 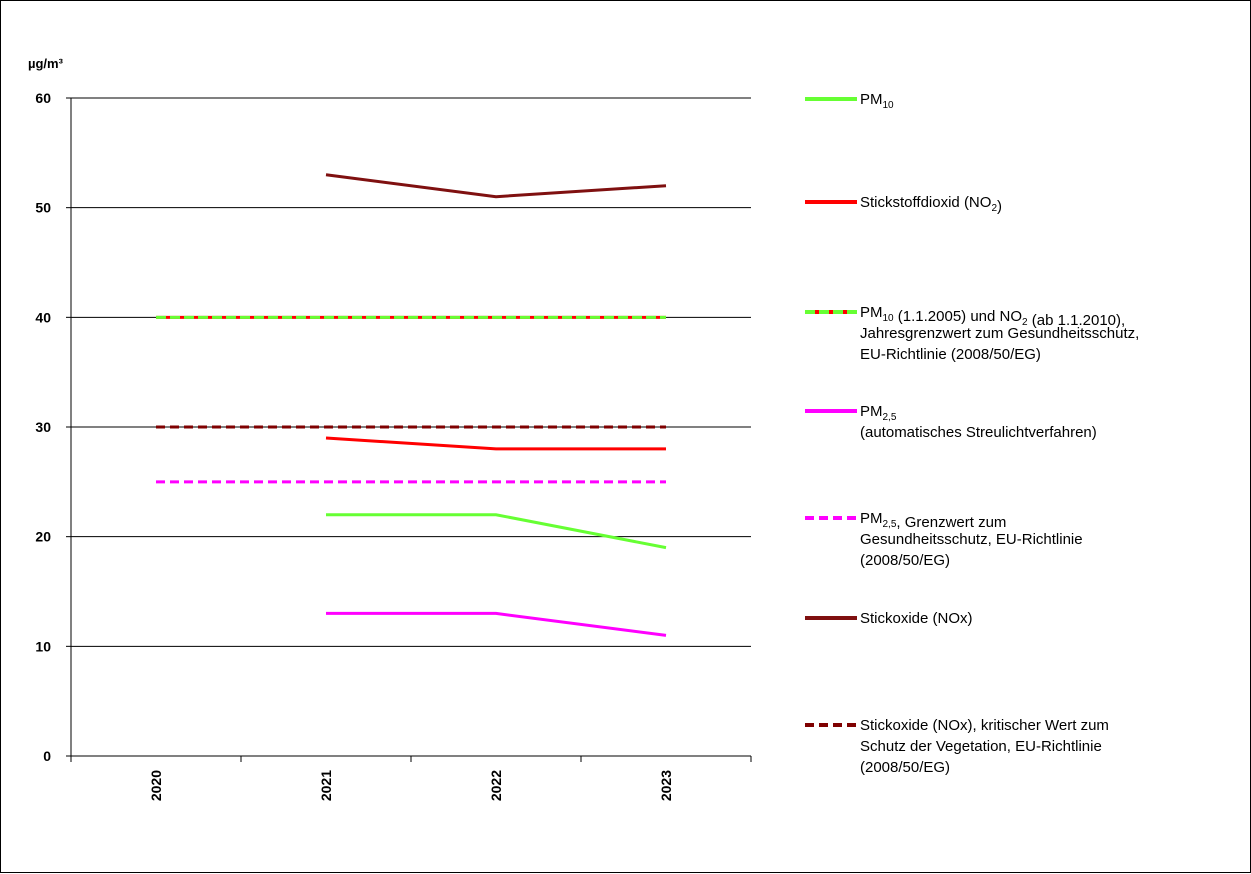 What do you see at coordinates (47, 756) in the screenshot?
I see `y-tick-label: 0` at bounding box center [47, 756].